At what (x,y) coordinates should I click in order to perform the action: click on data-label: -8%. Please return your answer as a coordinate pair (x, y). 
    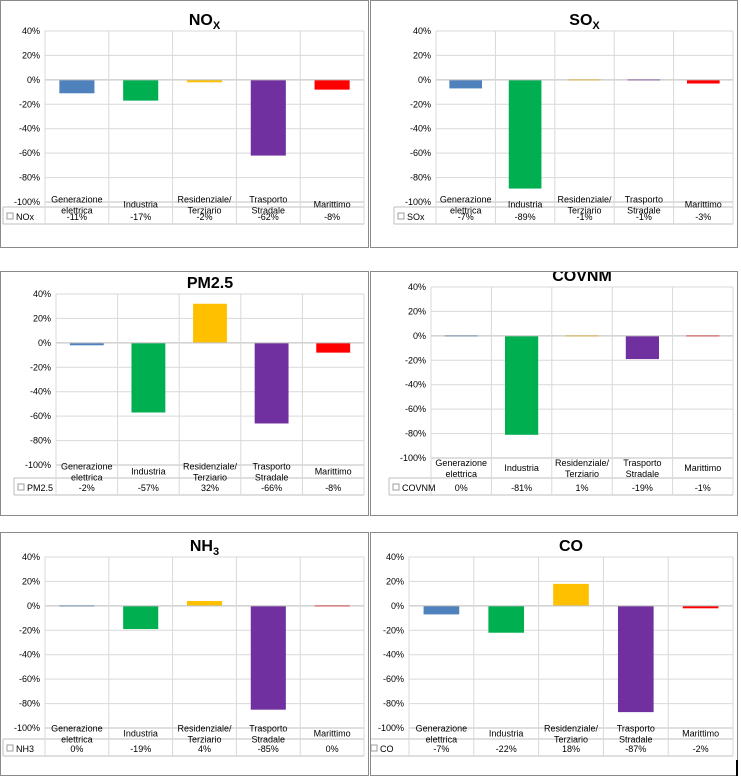
    Looking at the image, I should click on (332, 217).